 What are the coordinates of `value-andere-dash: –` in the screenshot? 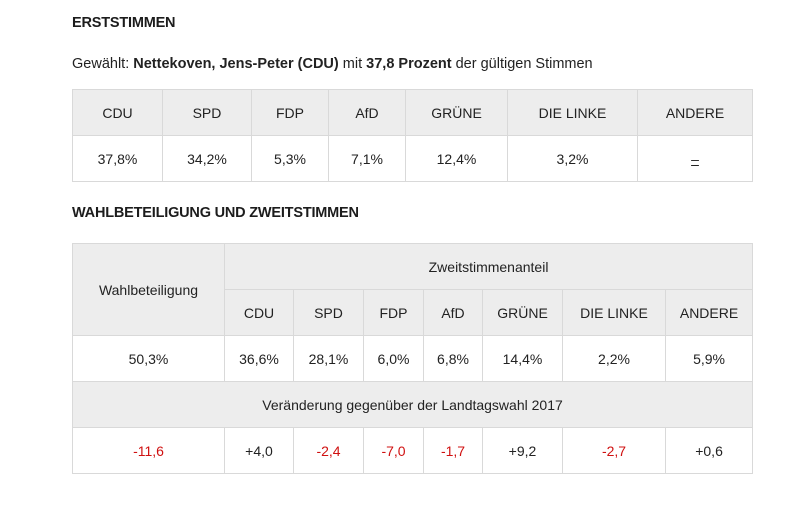 It's located at (695, 158).